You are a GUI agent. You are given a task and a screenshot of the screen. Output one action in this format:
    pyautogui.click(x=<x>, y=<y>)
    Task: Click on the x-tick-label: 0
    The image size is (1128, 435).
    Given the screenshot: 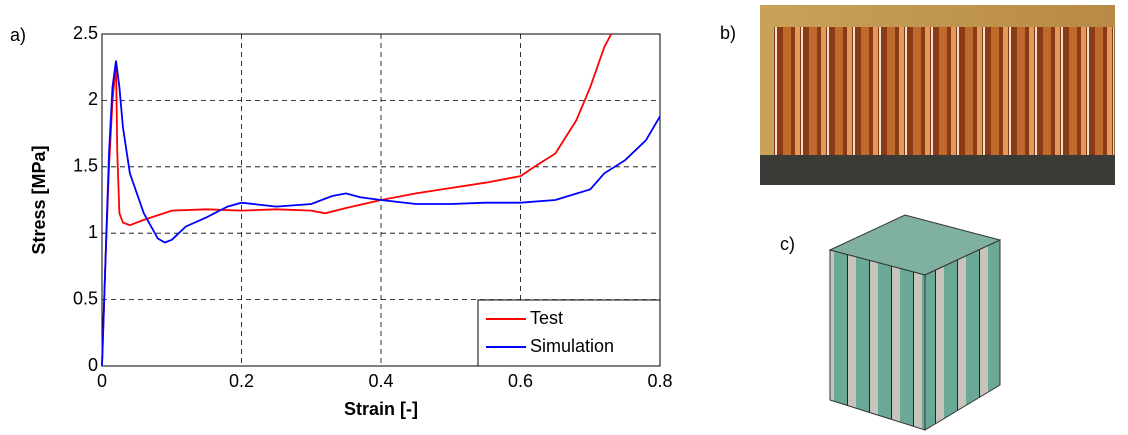 What is the action you would take?
    pyautogui.click(x=102, y=381)
    